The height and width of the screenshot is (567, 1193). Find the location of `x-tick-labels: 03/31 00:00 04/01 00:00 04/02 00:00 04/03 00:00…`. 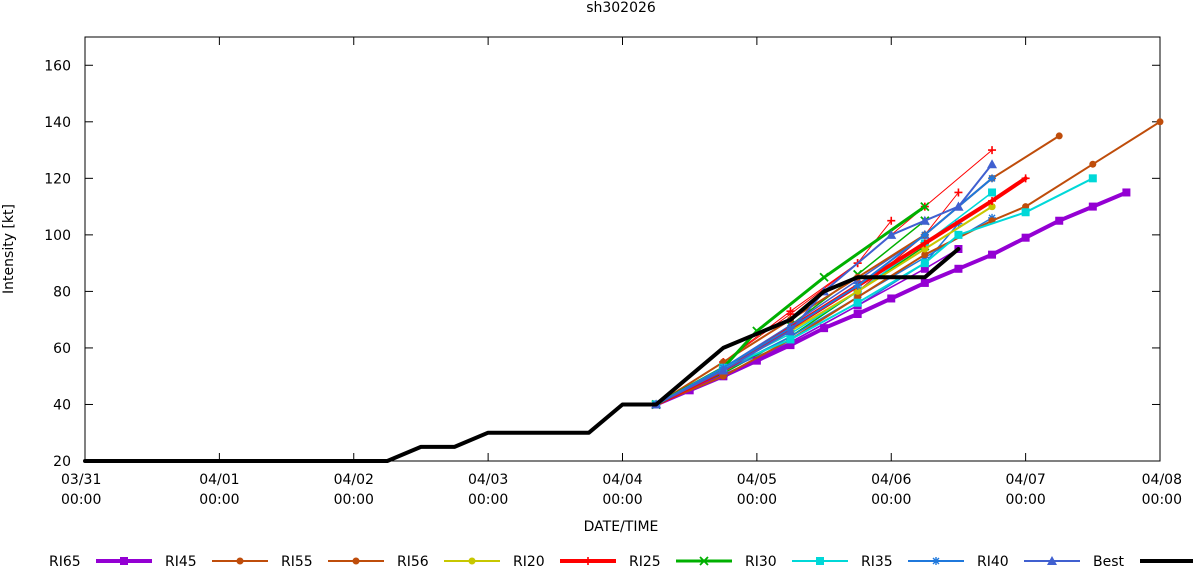

x-tick-labels: 03/31 00:00 04/01 00:00 04/02 00:00 04/03 00:00… is located at coordinates (621, 490).